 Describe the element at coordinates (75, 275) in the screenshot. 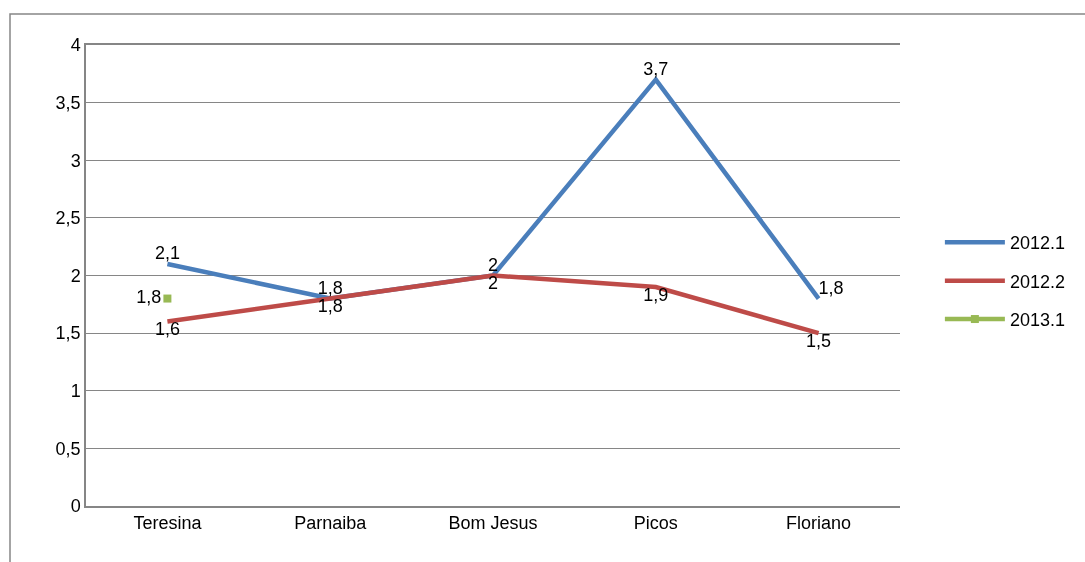

I see `y-tick-label: 2` at that location.